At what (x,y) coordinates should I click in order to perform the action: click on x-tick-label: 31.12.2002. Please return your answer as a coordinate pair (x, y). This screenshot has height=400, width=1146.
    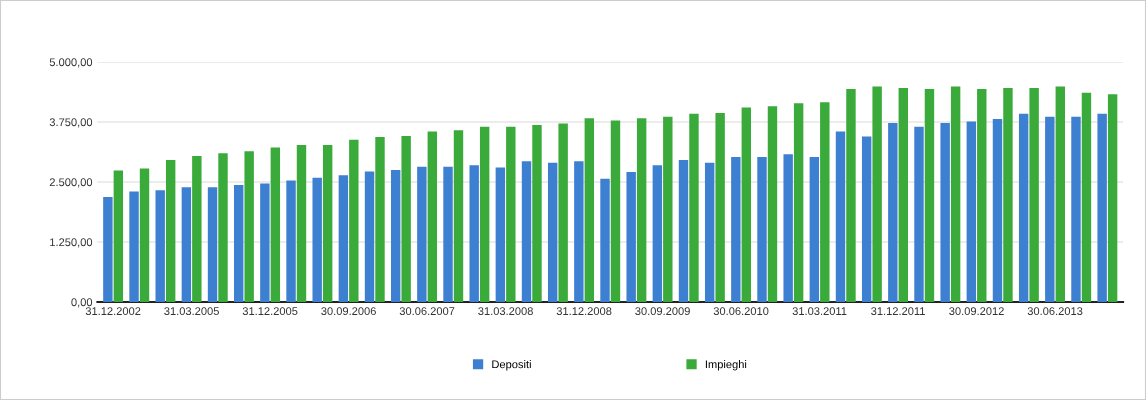
    Looking at the image, I should click on (113, 311).